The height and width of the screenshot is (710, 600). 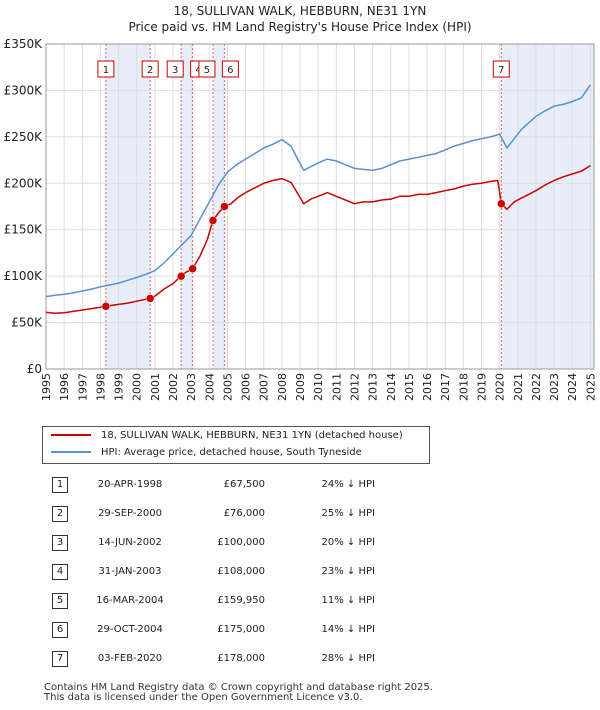 What do you see at coordinates (60, 571) in the screenshot?
I see `sale-number-badge: 4` at bounding box center [60, 571].